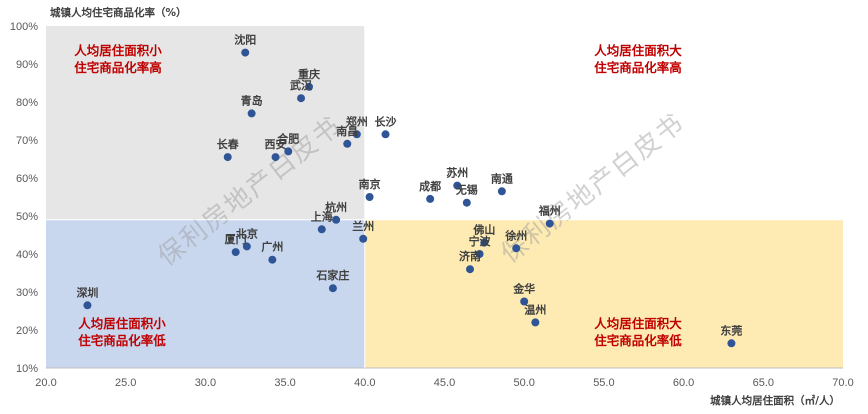 This screenshot has height=414, width=868. I want to click on data-label: 南昌, so click(347, 131).